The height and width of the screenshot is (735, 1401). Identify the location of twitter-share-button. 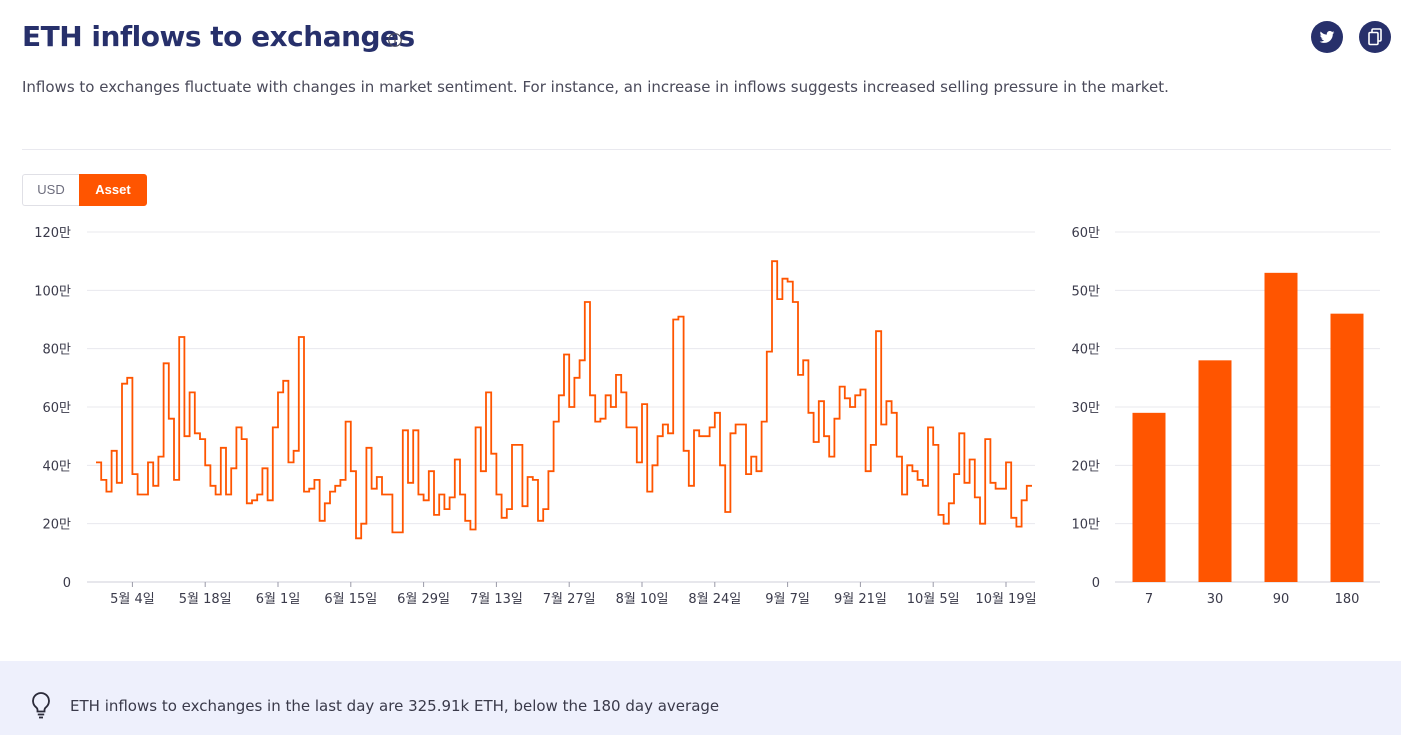
(1327, 37).